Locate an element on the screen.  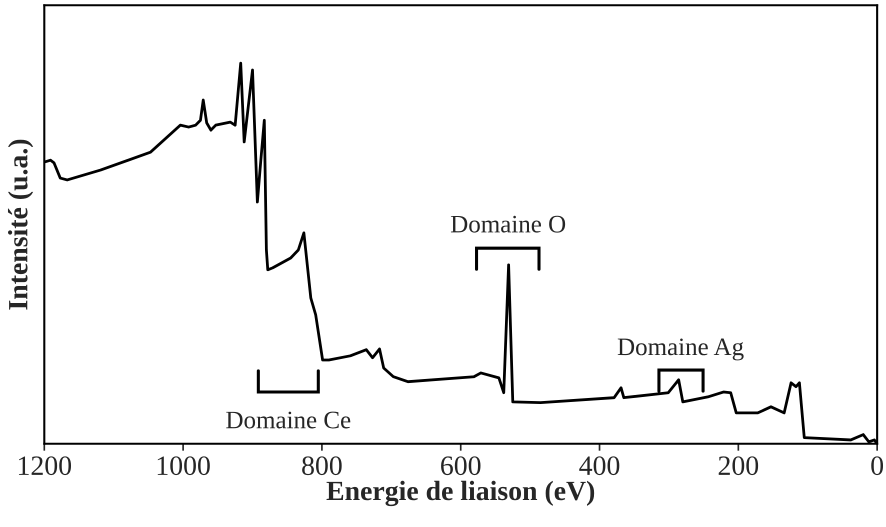
x-tick-label: 800 is located at coordinates (322, 466).